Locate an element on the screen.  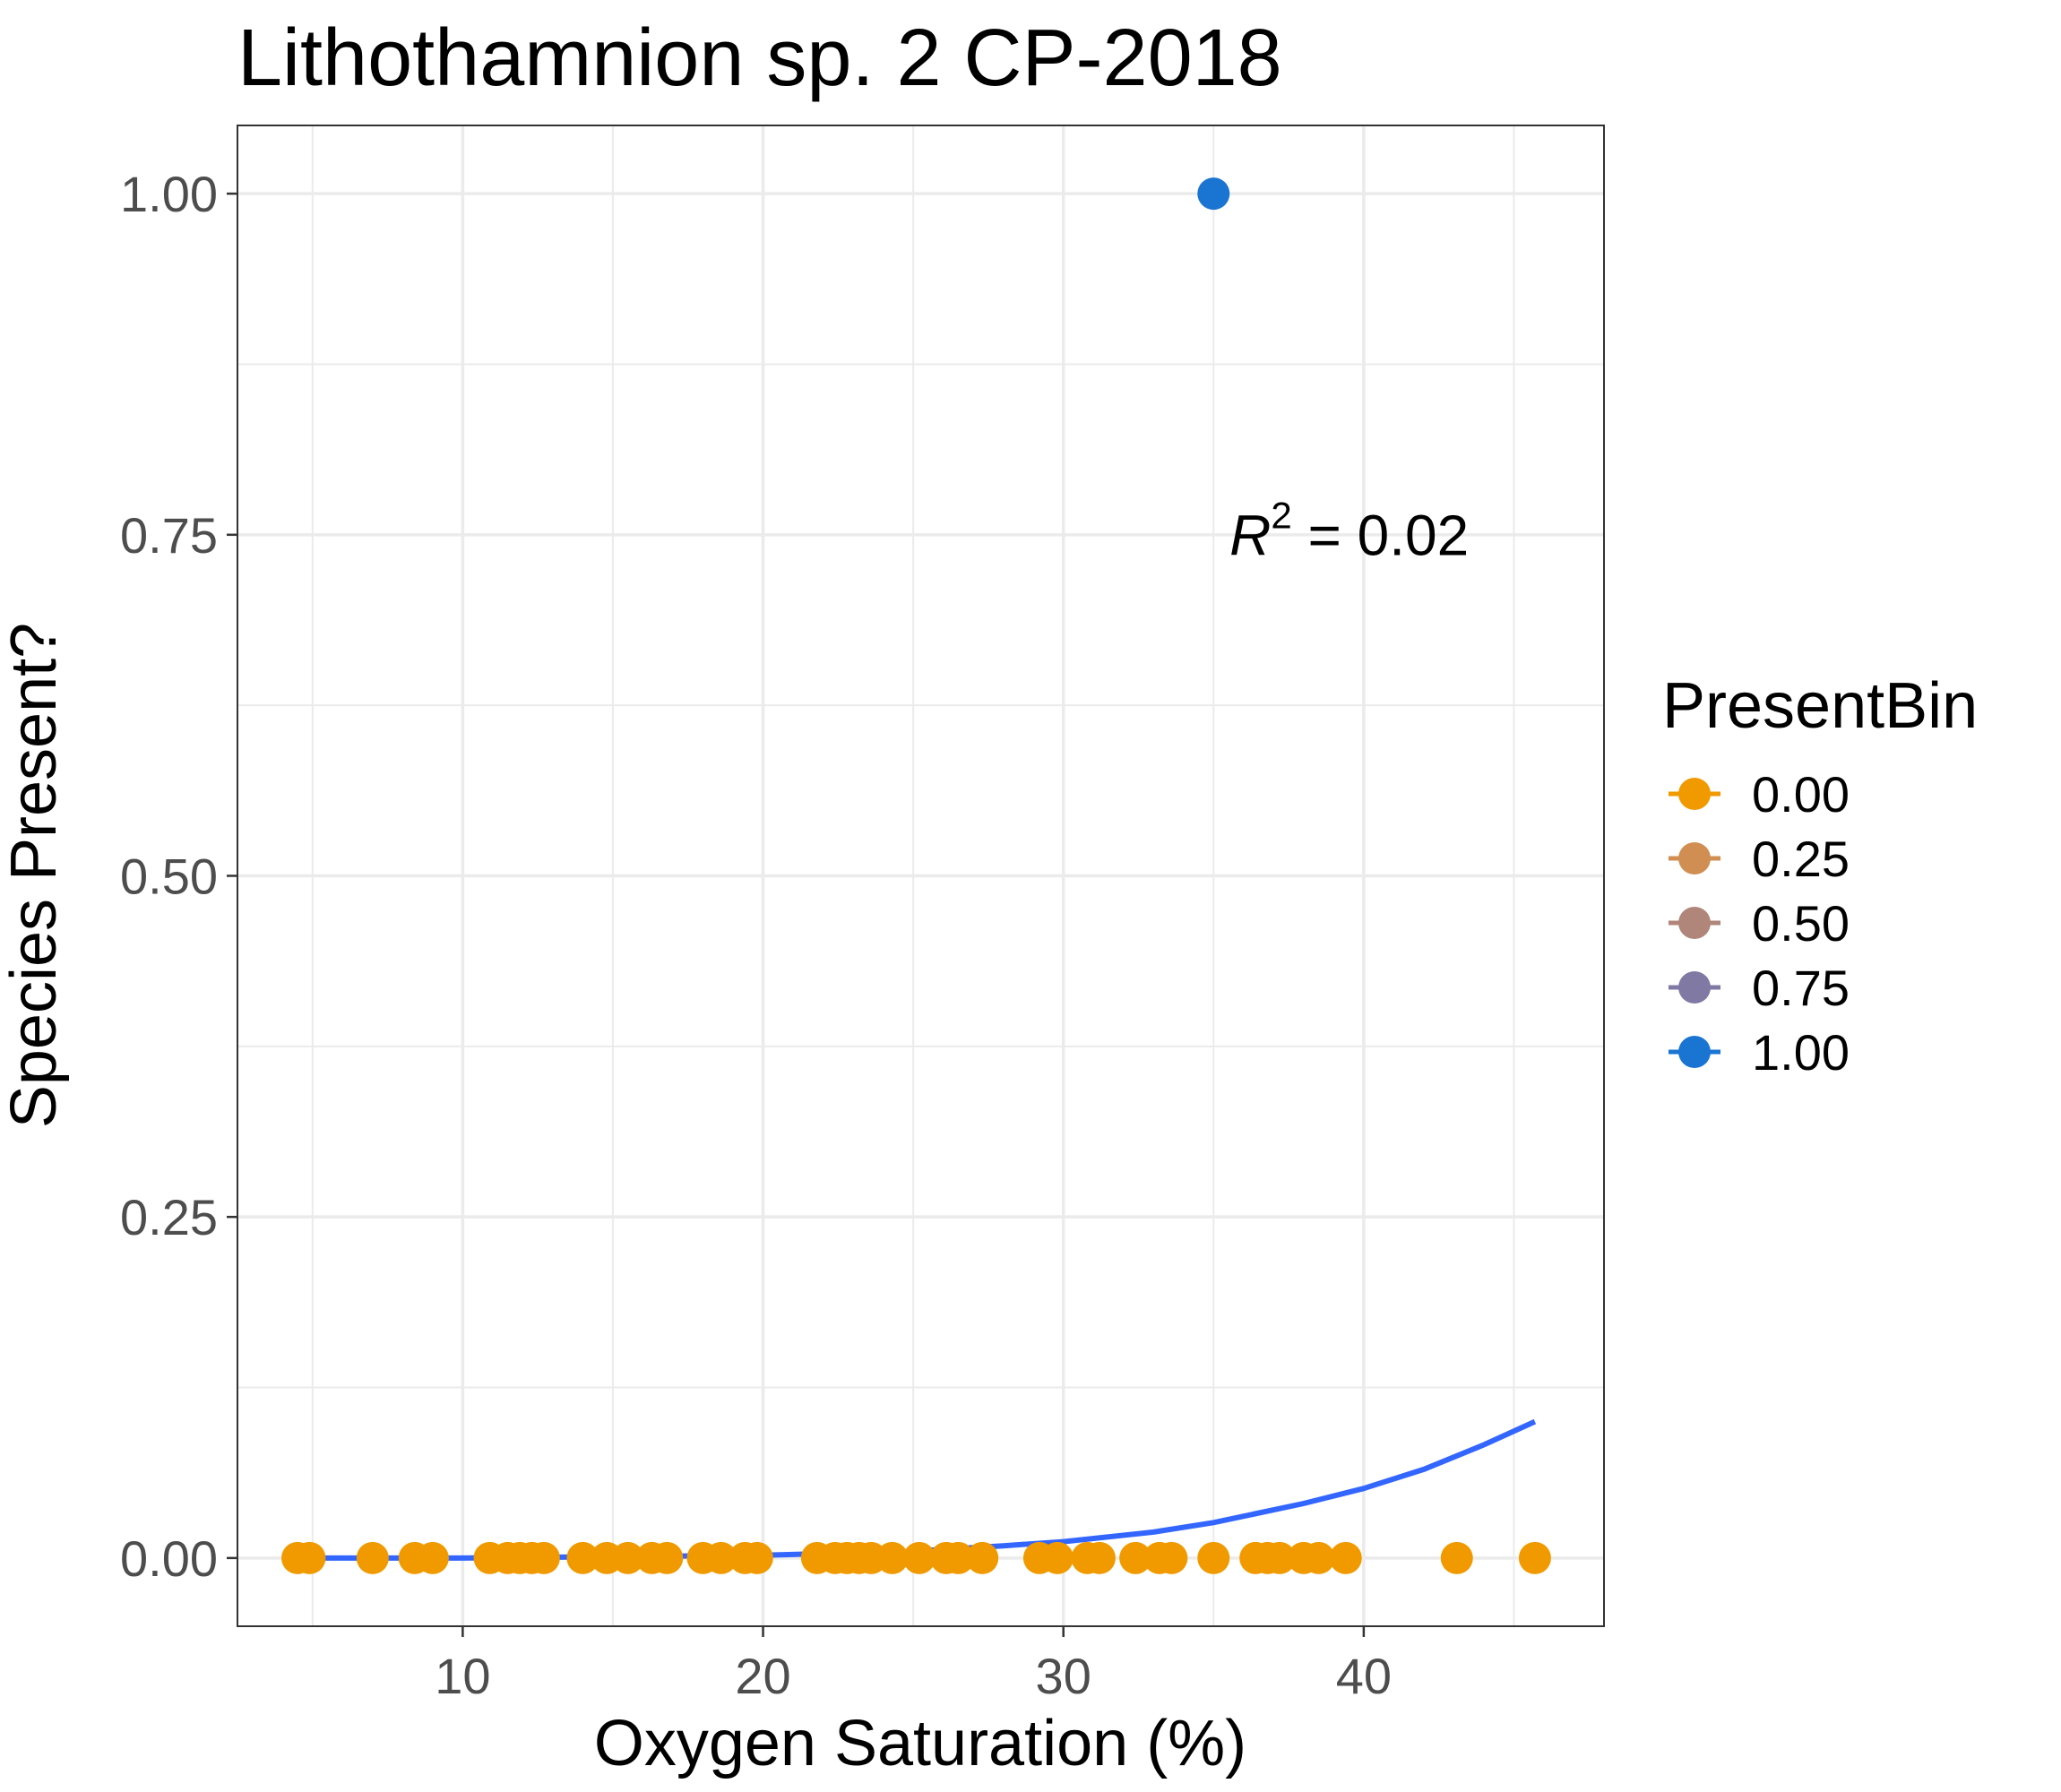
legend-label-1: 0.25 is located at coordinates (1801, 859).